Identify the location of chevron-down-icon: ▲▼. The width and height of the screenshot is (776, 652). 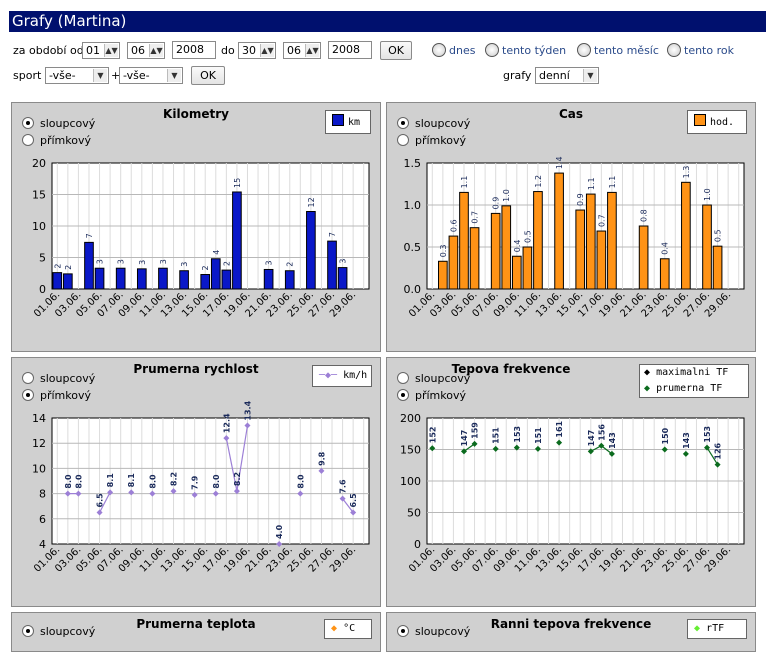
(156, 50).